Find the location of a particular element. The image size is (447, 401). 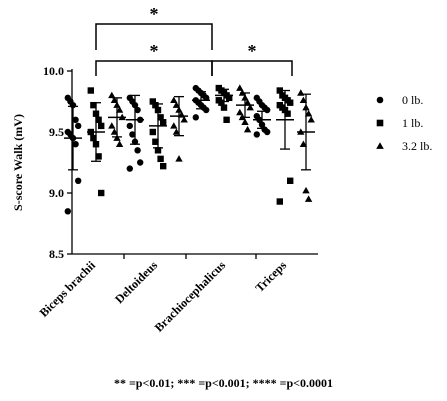

legend-label: 1 lb. is located at coordinates (412, 123).